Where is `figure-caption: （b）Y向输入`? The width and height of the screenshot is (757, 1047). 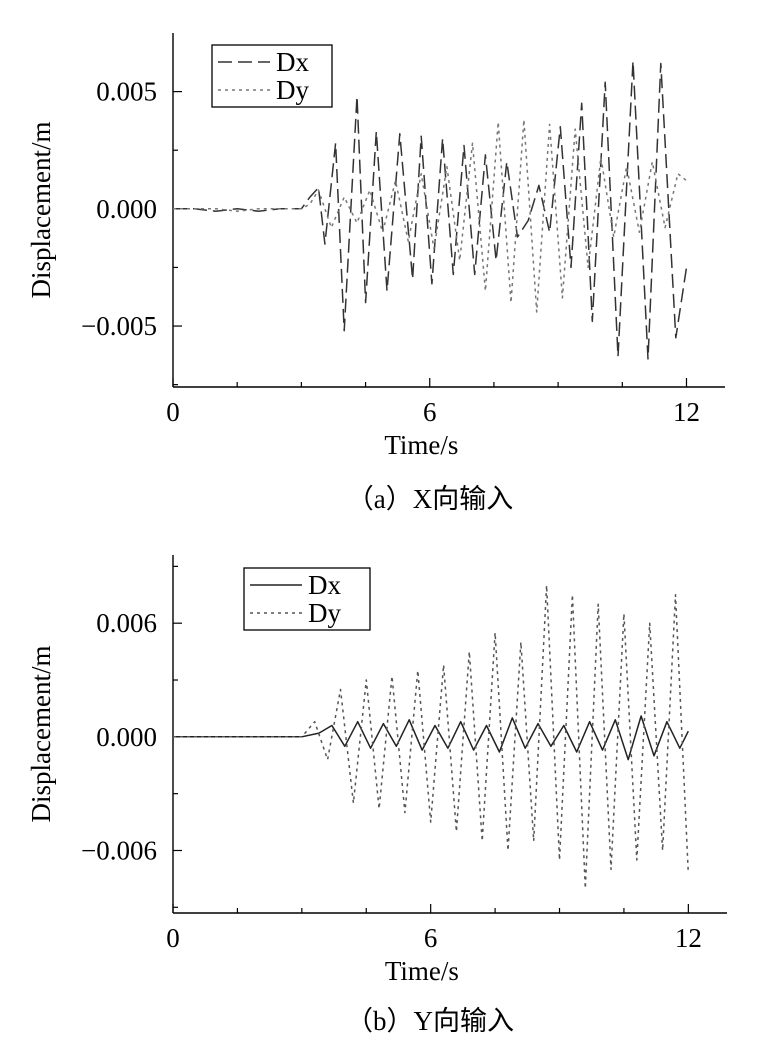
figure-caption: （b）Y向输入 is located at coordinates (430, 1021).